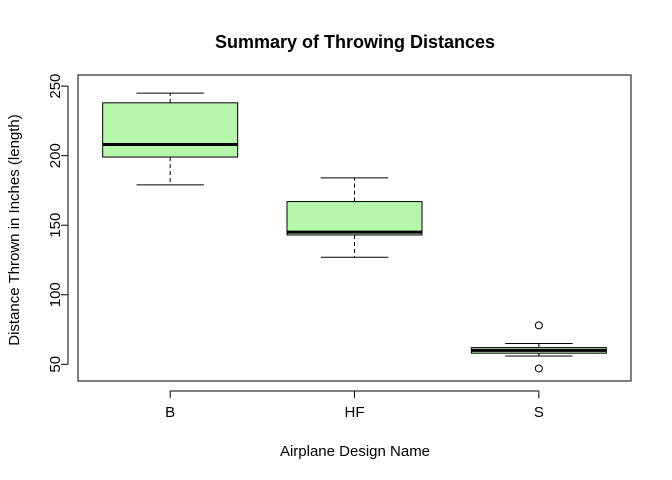 The height and width of the screenshot is (480, 672). Describe the element at coordinates (355, 451) in the screenshot. I see `x-axis-label: Airplane Design Name` at that location.